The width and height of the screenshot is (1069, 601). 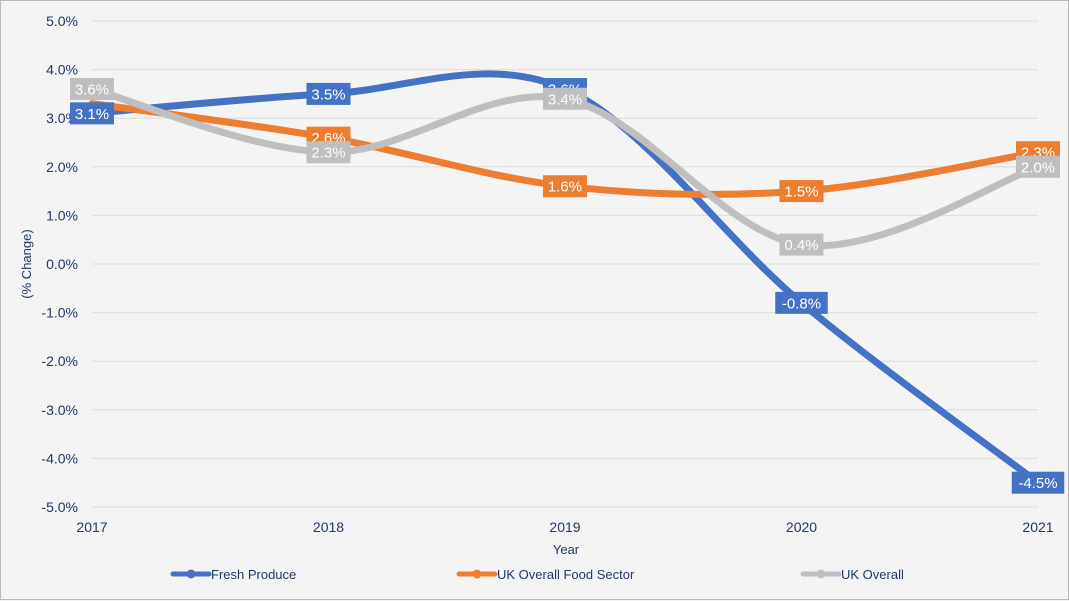 I want to click on legend-item-uk-overall-food-sector: UK Overall Food Sector, so click(x=545, y=574).